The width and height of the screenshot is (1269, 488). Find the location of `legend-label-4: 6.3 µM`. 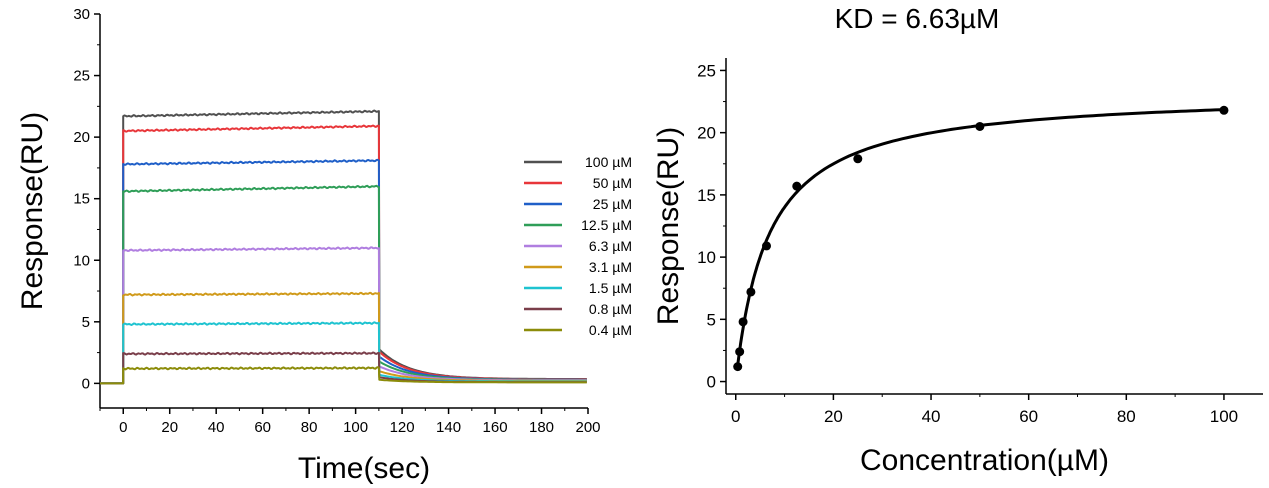

legend-label-4: 6.3 µM is located at coordinates (610, 246).